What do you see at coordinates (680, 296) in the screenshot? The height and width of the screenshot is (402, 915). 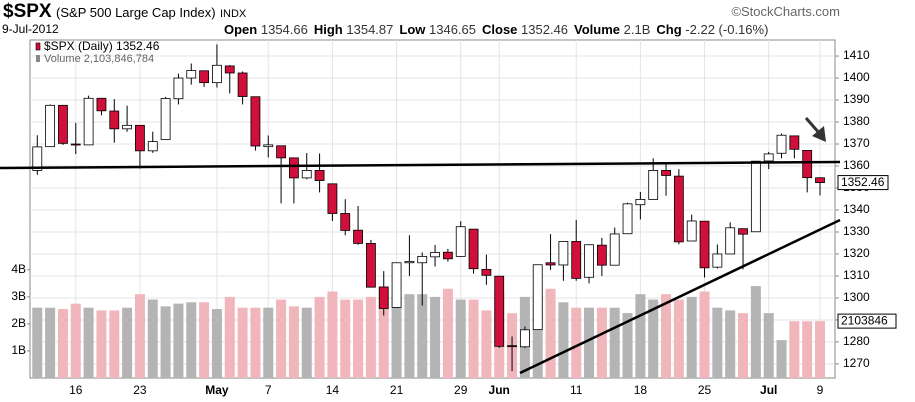 I see `trend-line` at bounding box center [680, 296].